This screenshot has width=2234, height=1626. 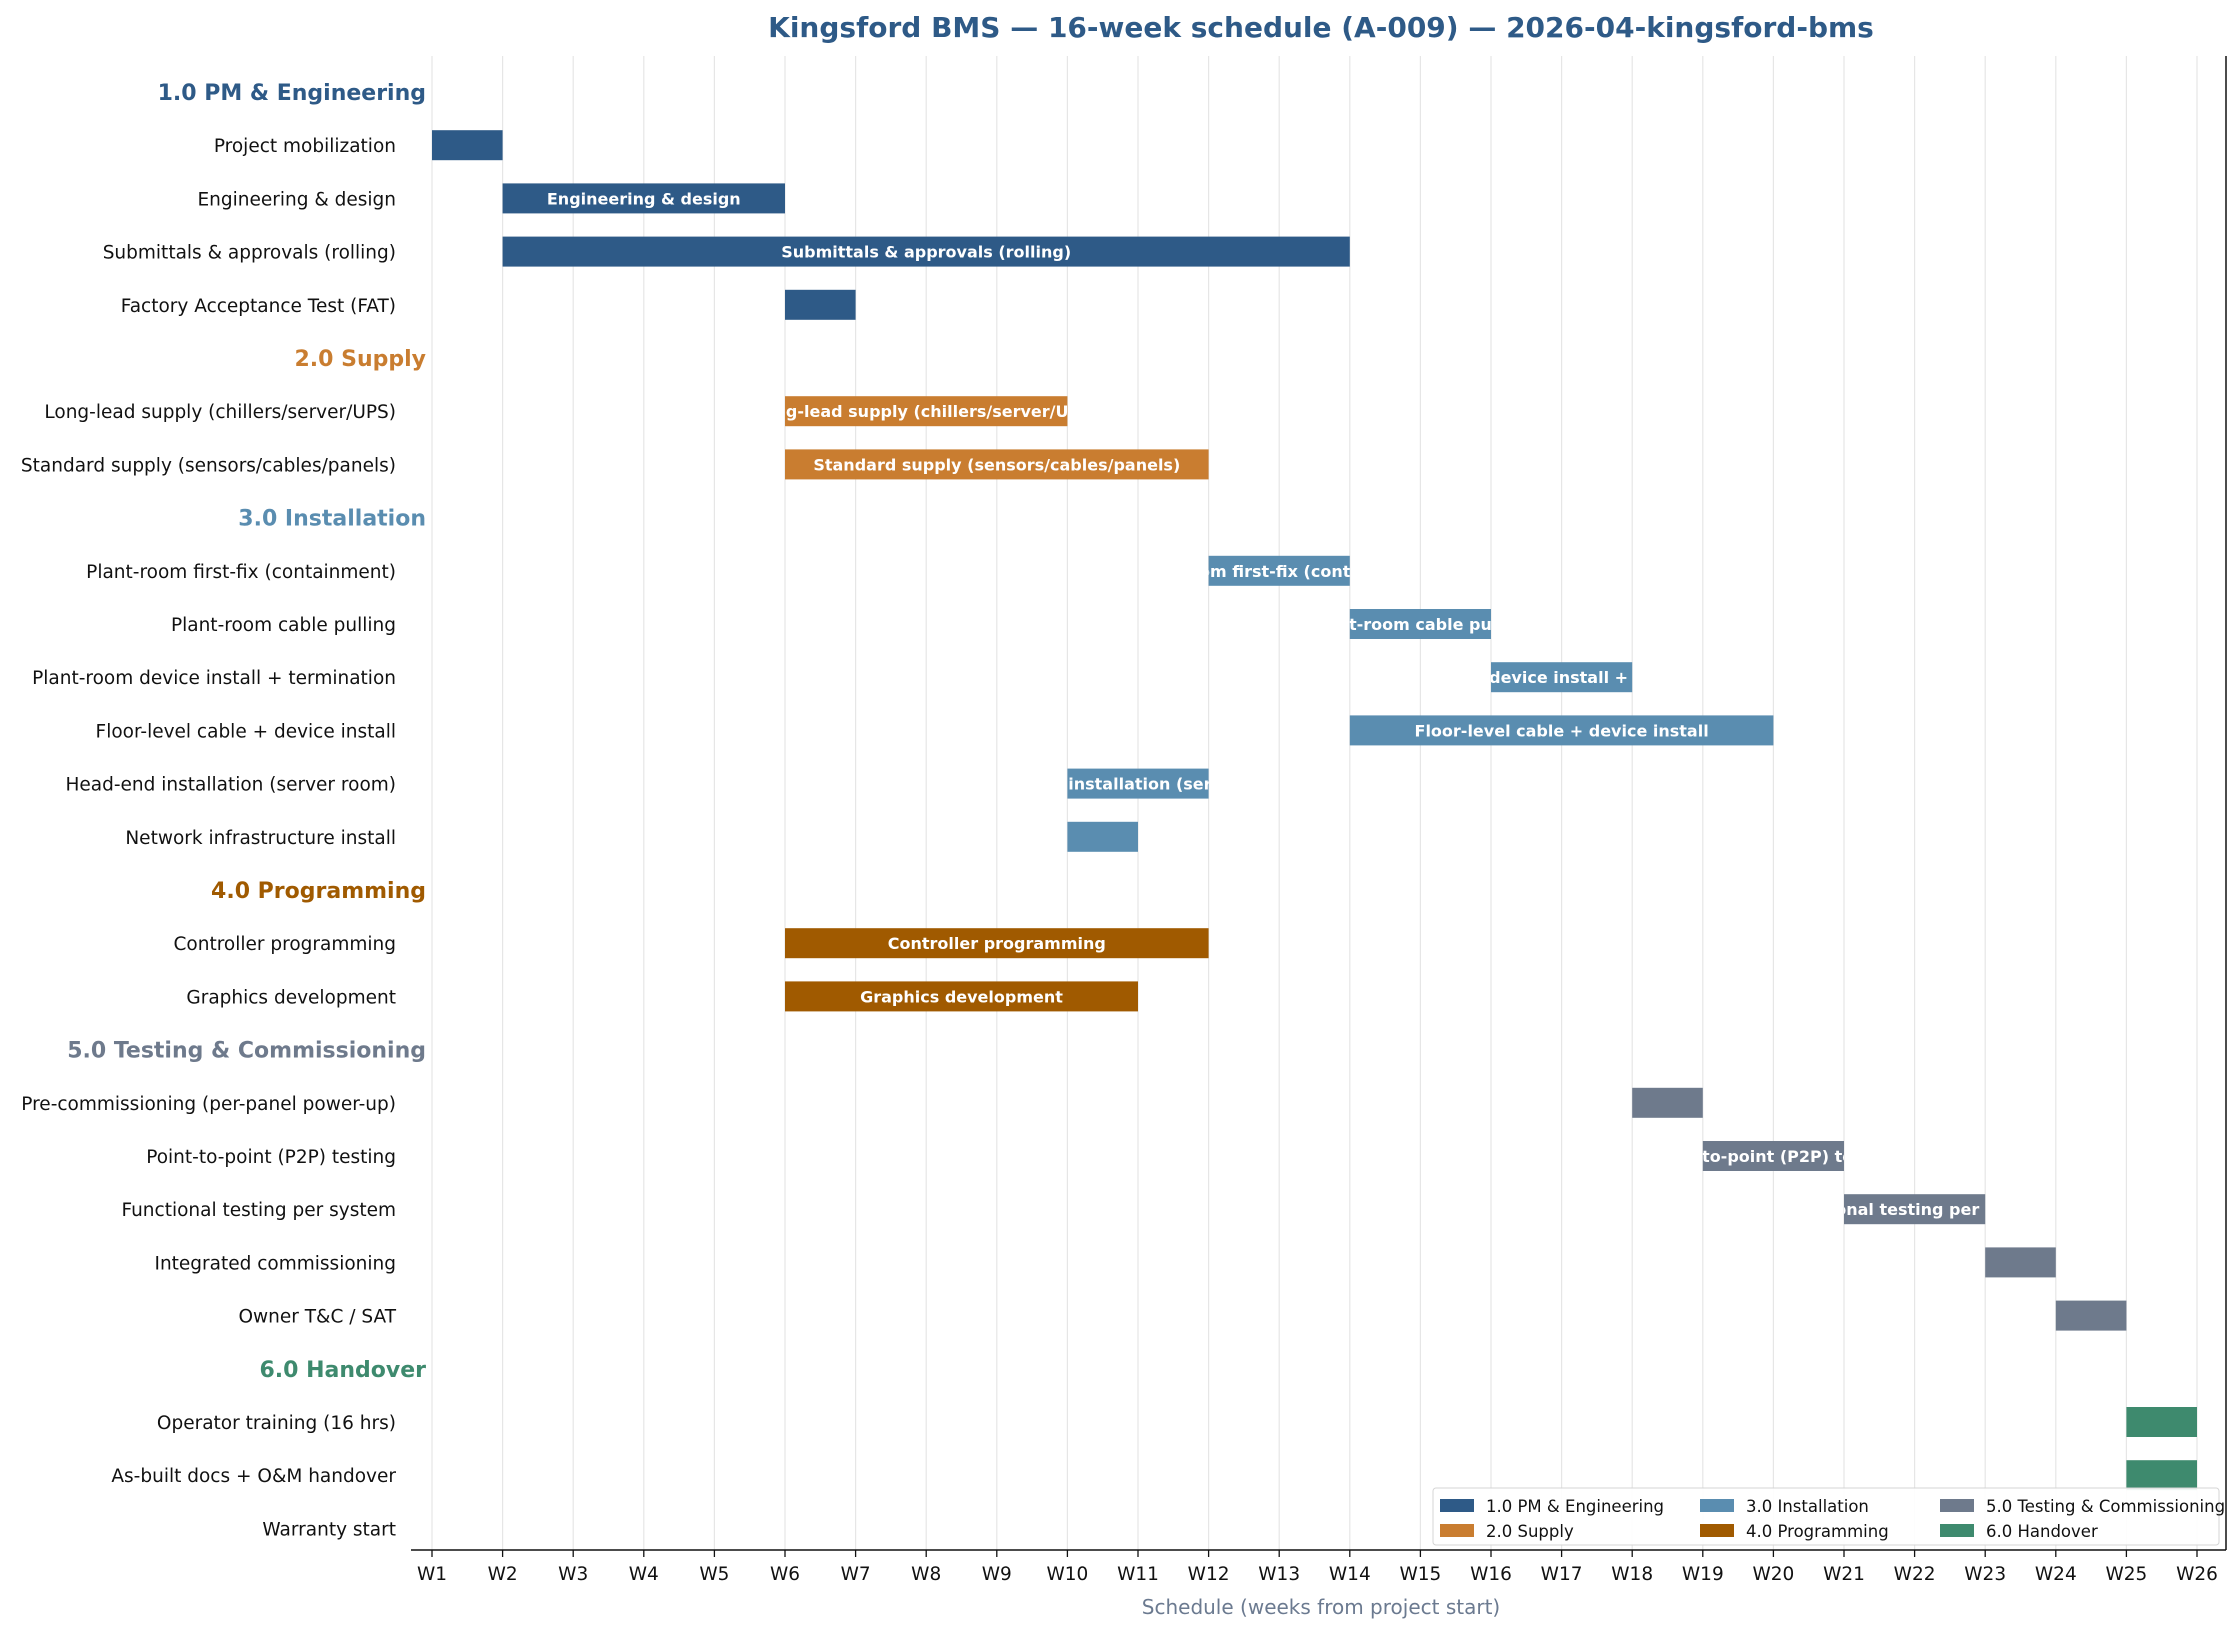 What do you see at coordinates (1773, 1574) in the screenshot?
I see `x-tick-label: W20` at bounding box center [1773, 1574].